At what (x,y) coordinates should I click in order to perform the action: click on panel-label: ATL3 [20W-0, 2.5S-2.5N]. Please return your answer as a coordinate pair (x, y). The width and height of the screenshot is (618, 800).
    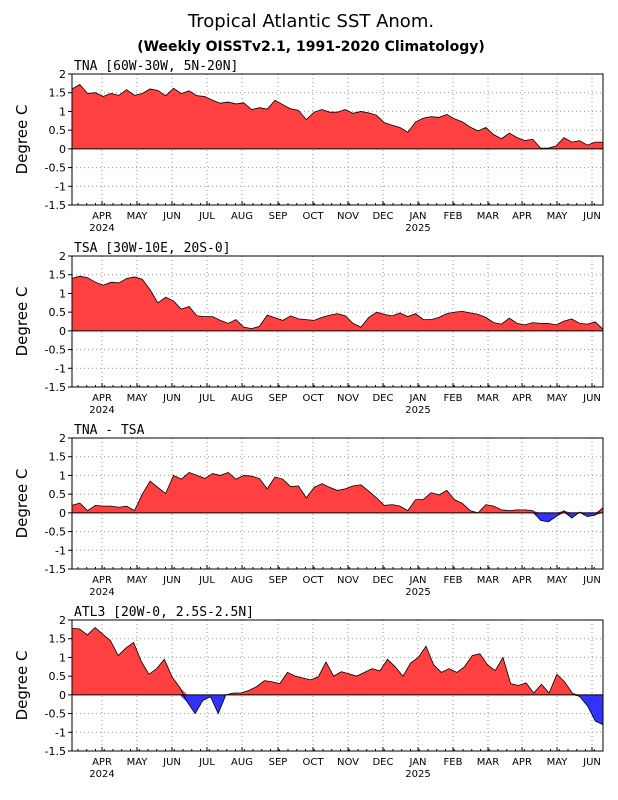
    Looking at the image, I should click on (164, 612).